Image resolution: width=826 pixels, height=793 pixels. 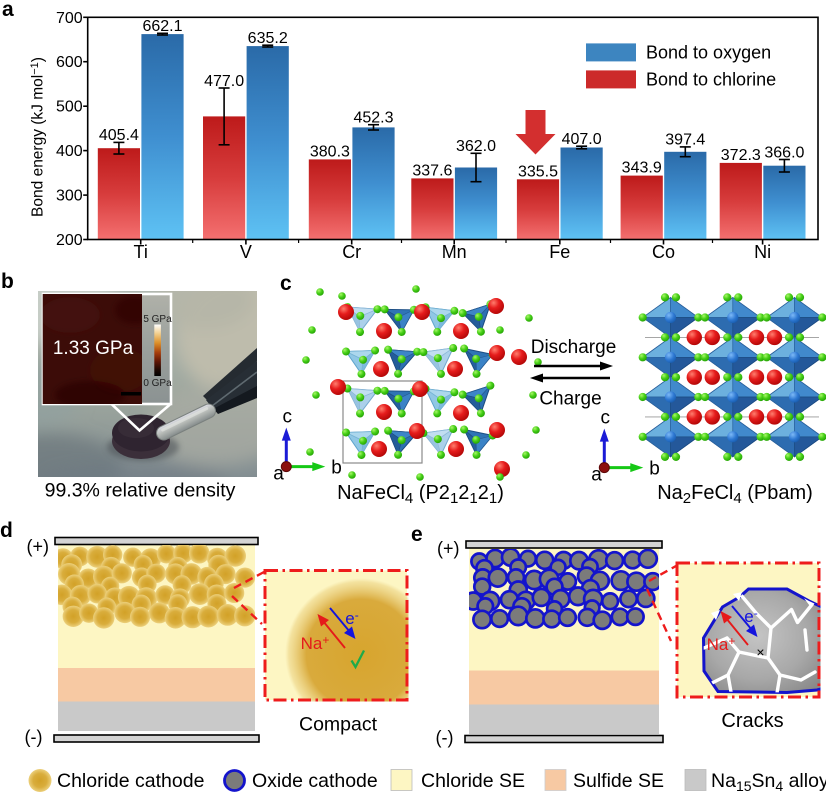 I want to click on svg-text: 452.3, so click(x=373, y=118).